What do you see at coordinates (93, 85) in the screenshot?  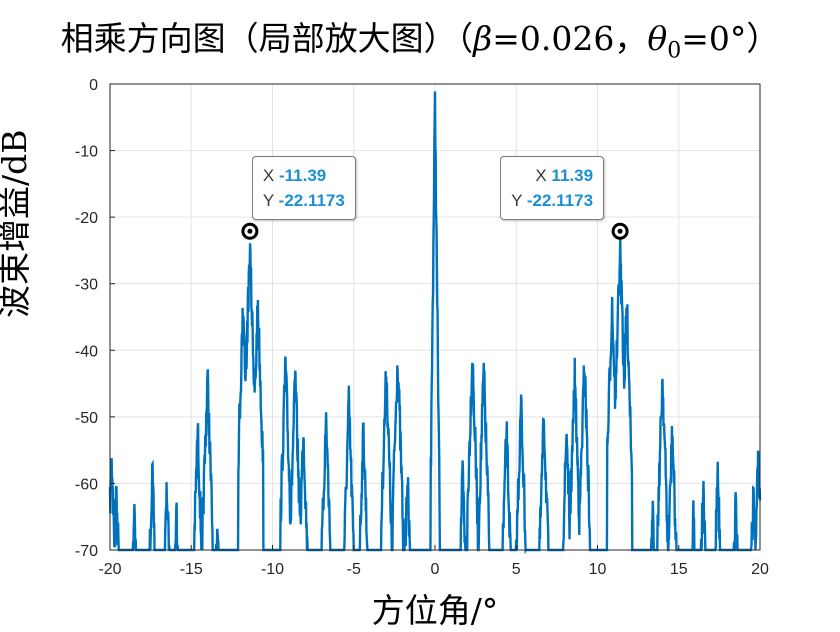 I see `y-tick-label: 0` at bounding box center [93, 85].